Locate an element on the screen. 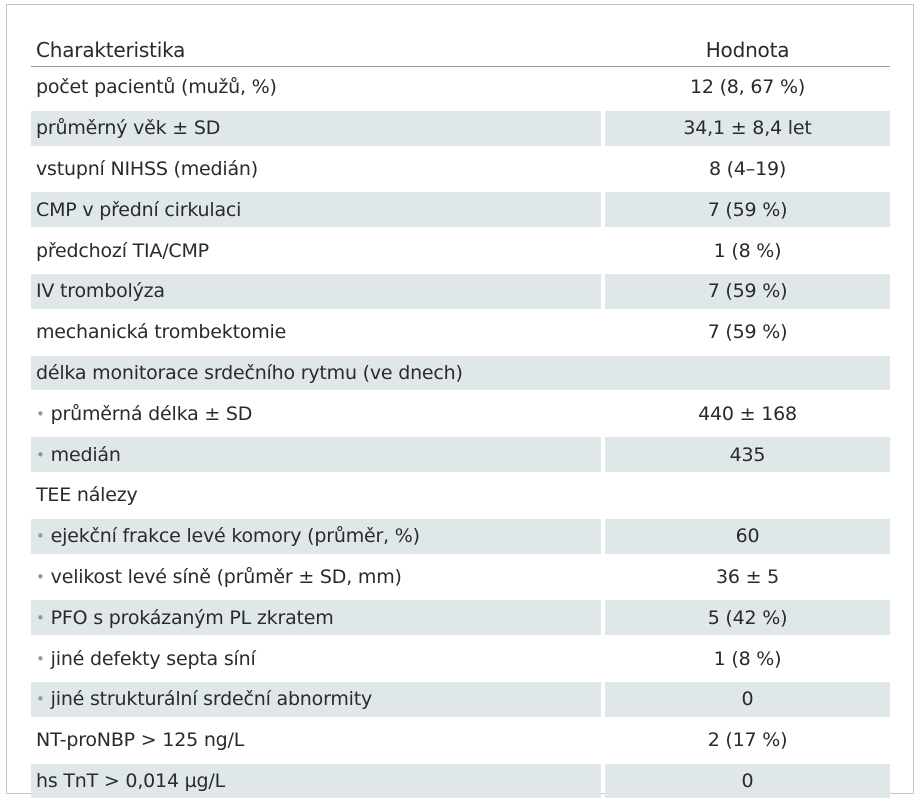  row-label-cell: mechanická trombektomie is located at coordinates (316, 332).